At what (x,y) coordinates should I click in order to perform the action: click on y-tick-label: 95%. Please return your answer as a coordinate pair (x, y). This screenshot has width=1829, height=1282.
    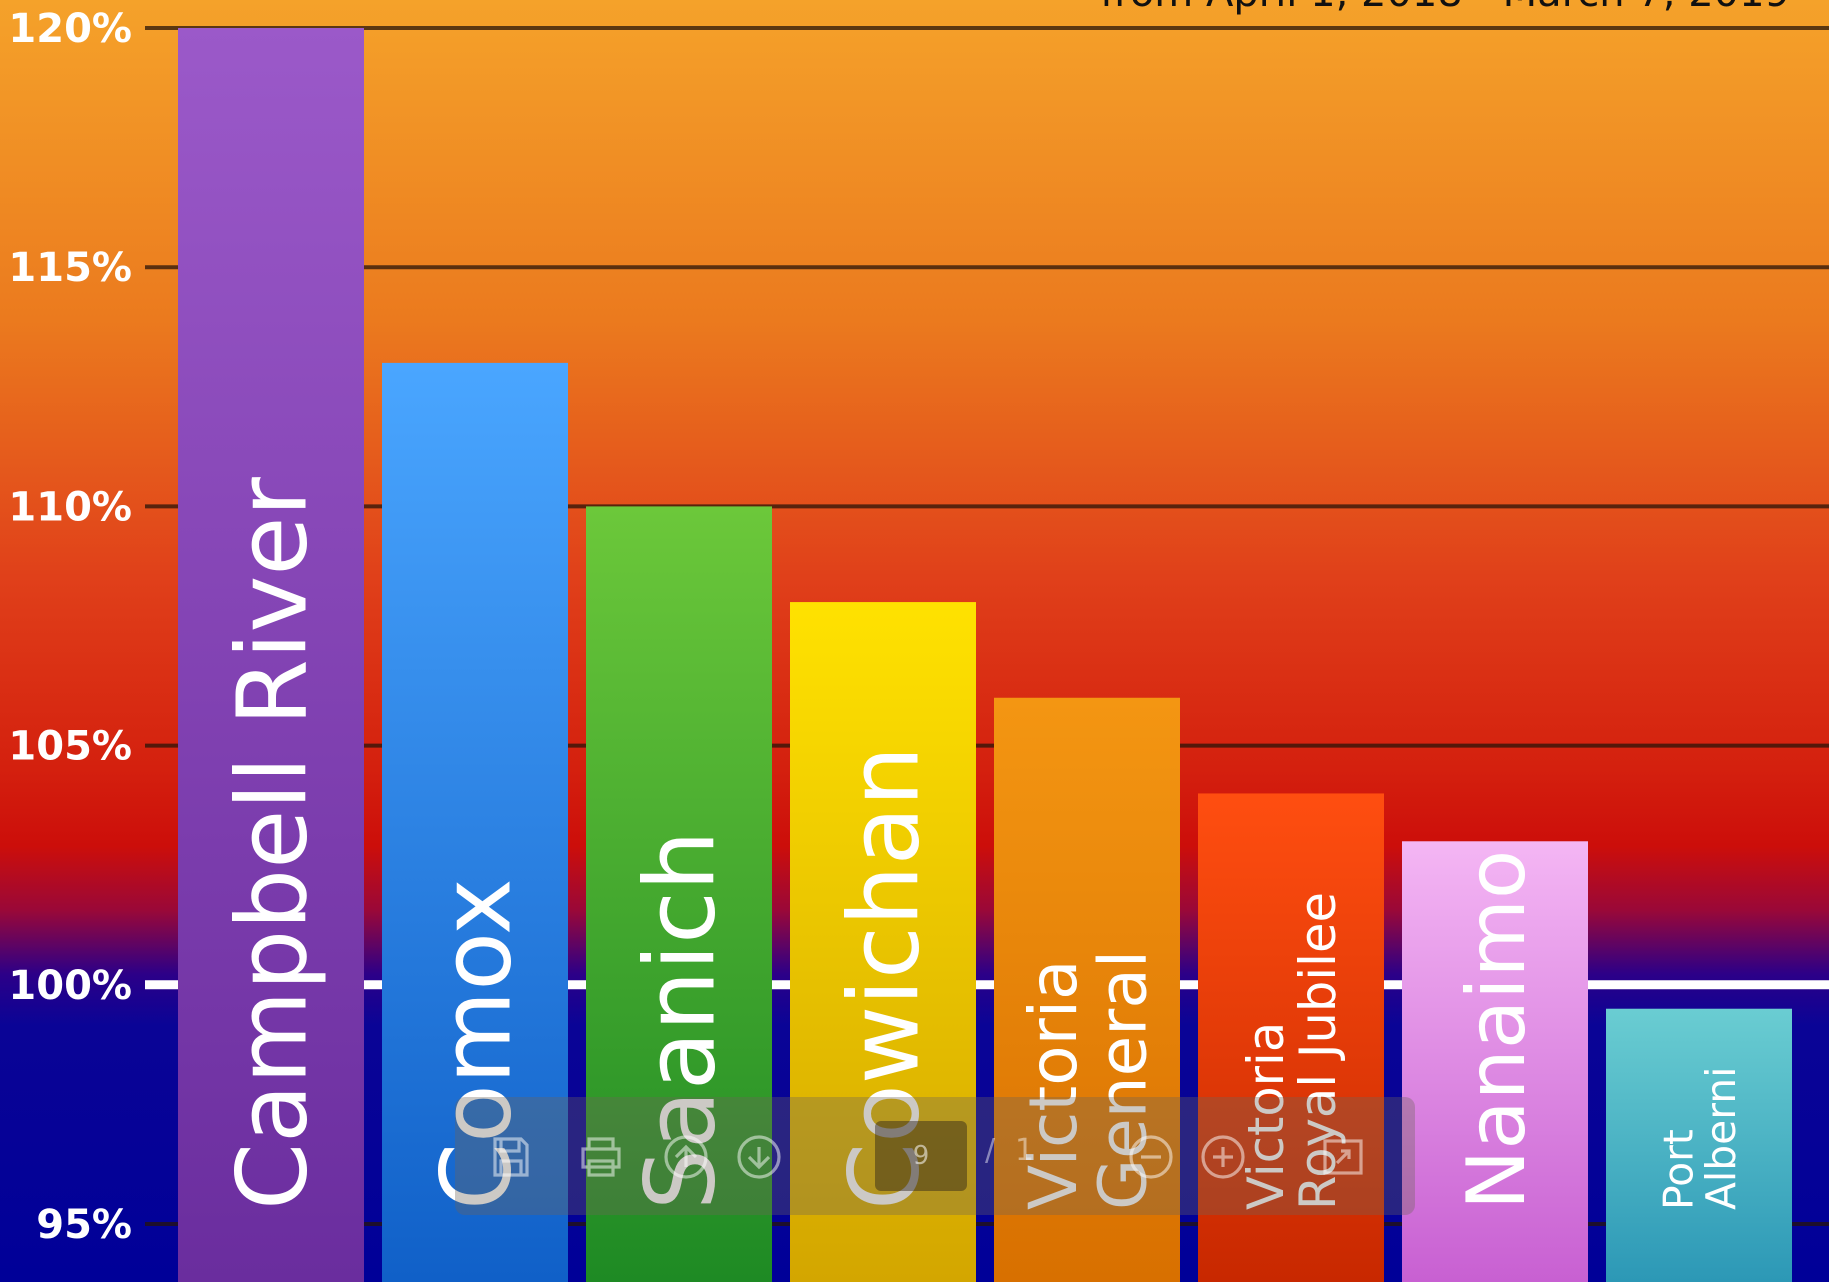
    Looking at the image, I should click on (84, 1225).